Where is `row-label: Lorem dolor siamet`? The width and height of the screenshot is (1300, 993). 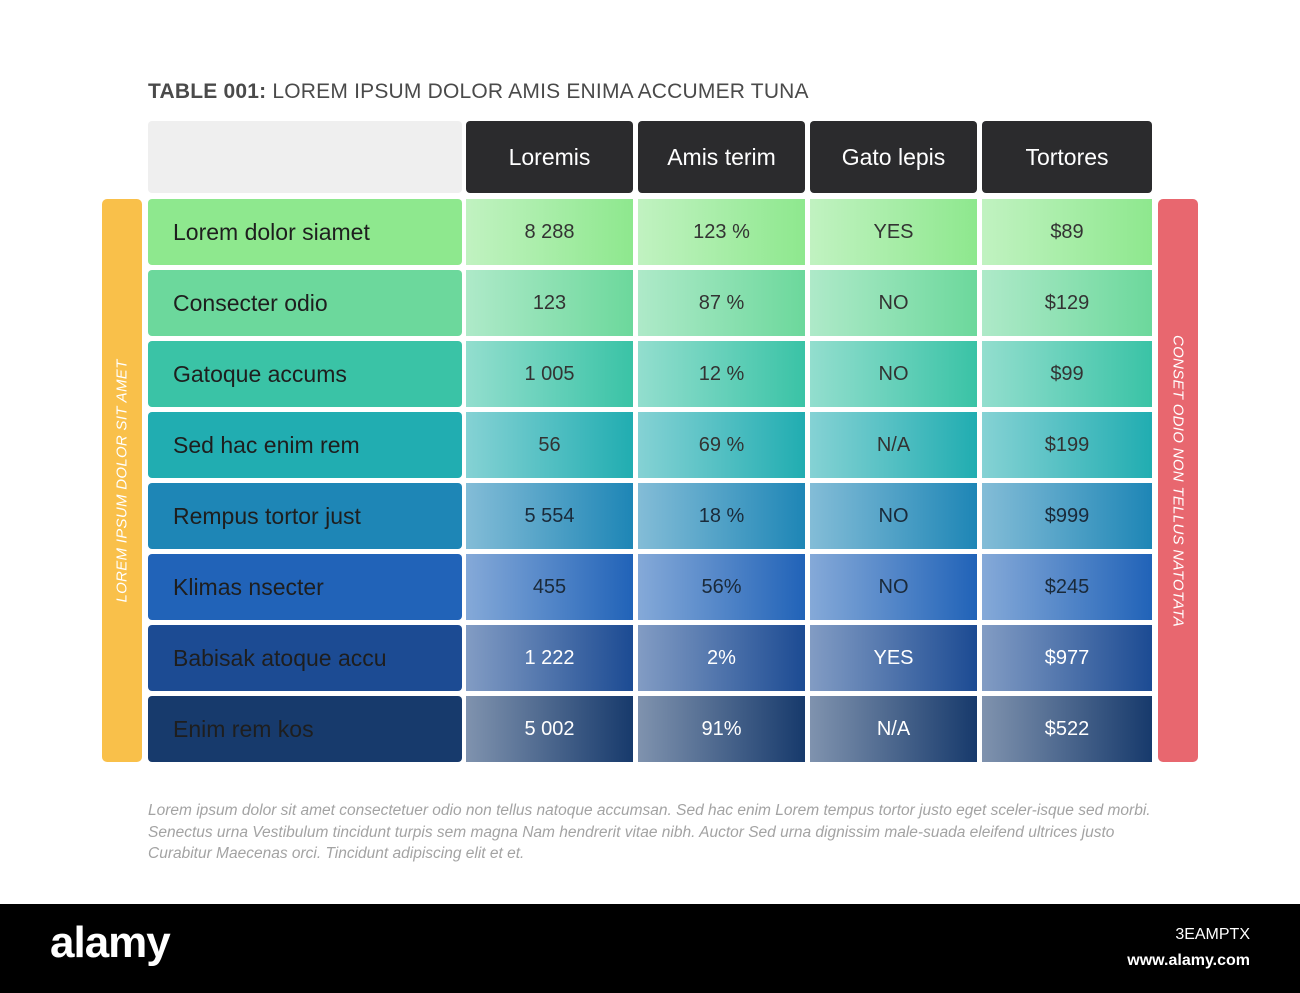
row-label: Lorem dolor siamet is located at coordinates (305, 232).